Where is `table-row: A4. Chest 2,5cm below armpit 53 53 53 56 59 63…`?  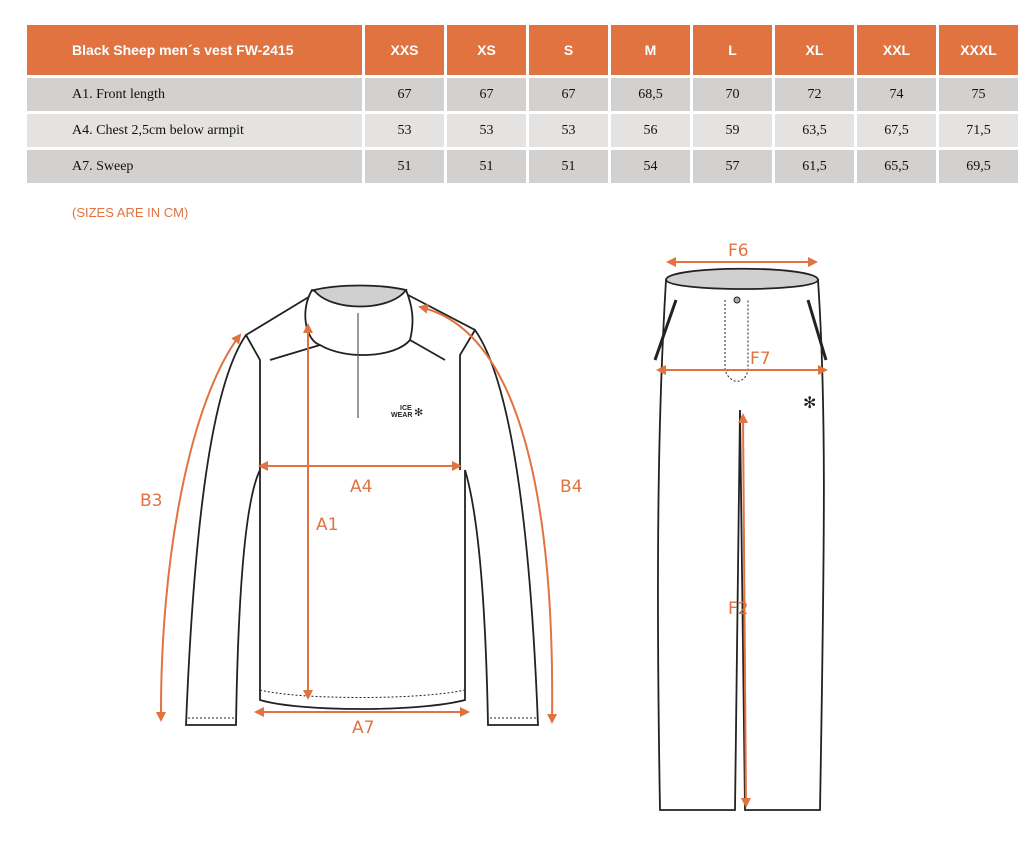
table-row: A4. Chest 2,5cm below armpit 53 53 53 56 59 63… is located at coordinates (522, 130).